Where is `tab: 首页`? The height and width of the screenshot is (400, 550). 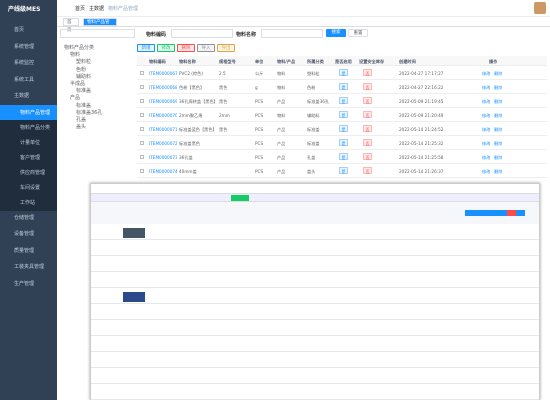 tab: 首页 is located at coordinates (71, 25).